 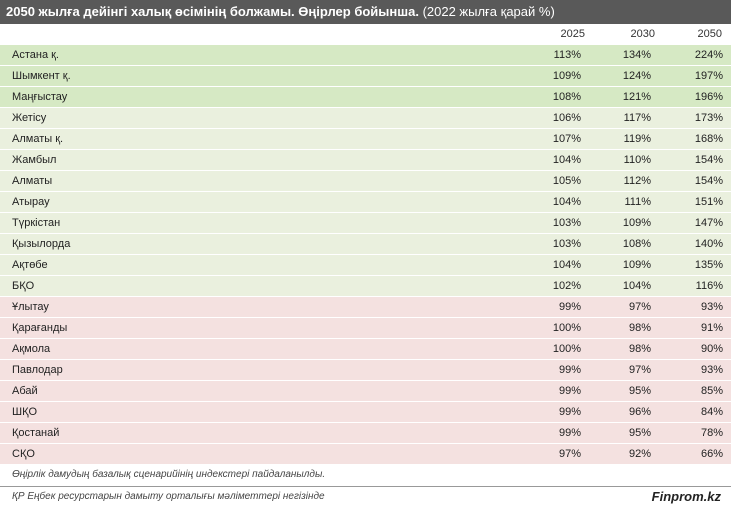 I want to click on value-2050: 168%, so click(x=695, y=139).